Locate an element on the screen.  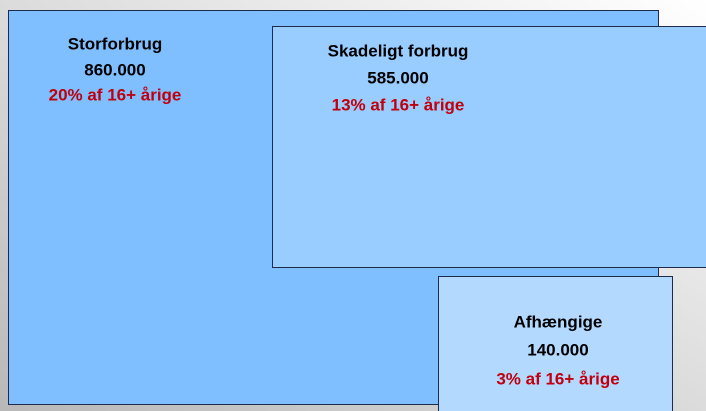
node-afhaengige: Afhængige 140.000 3% af 16+ årige is located at coordinates (555, 343).